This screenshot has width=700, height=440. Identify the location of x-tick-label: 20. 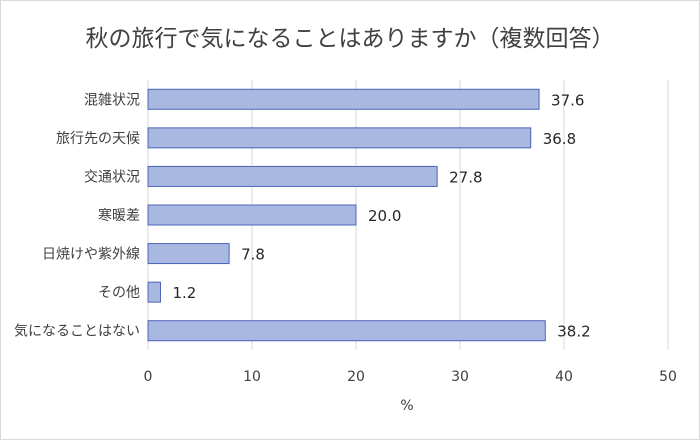
(356, 377).